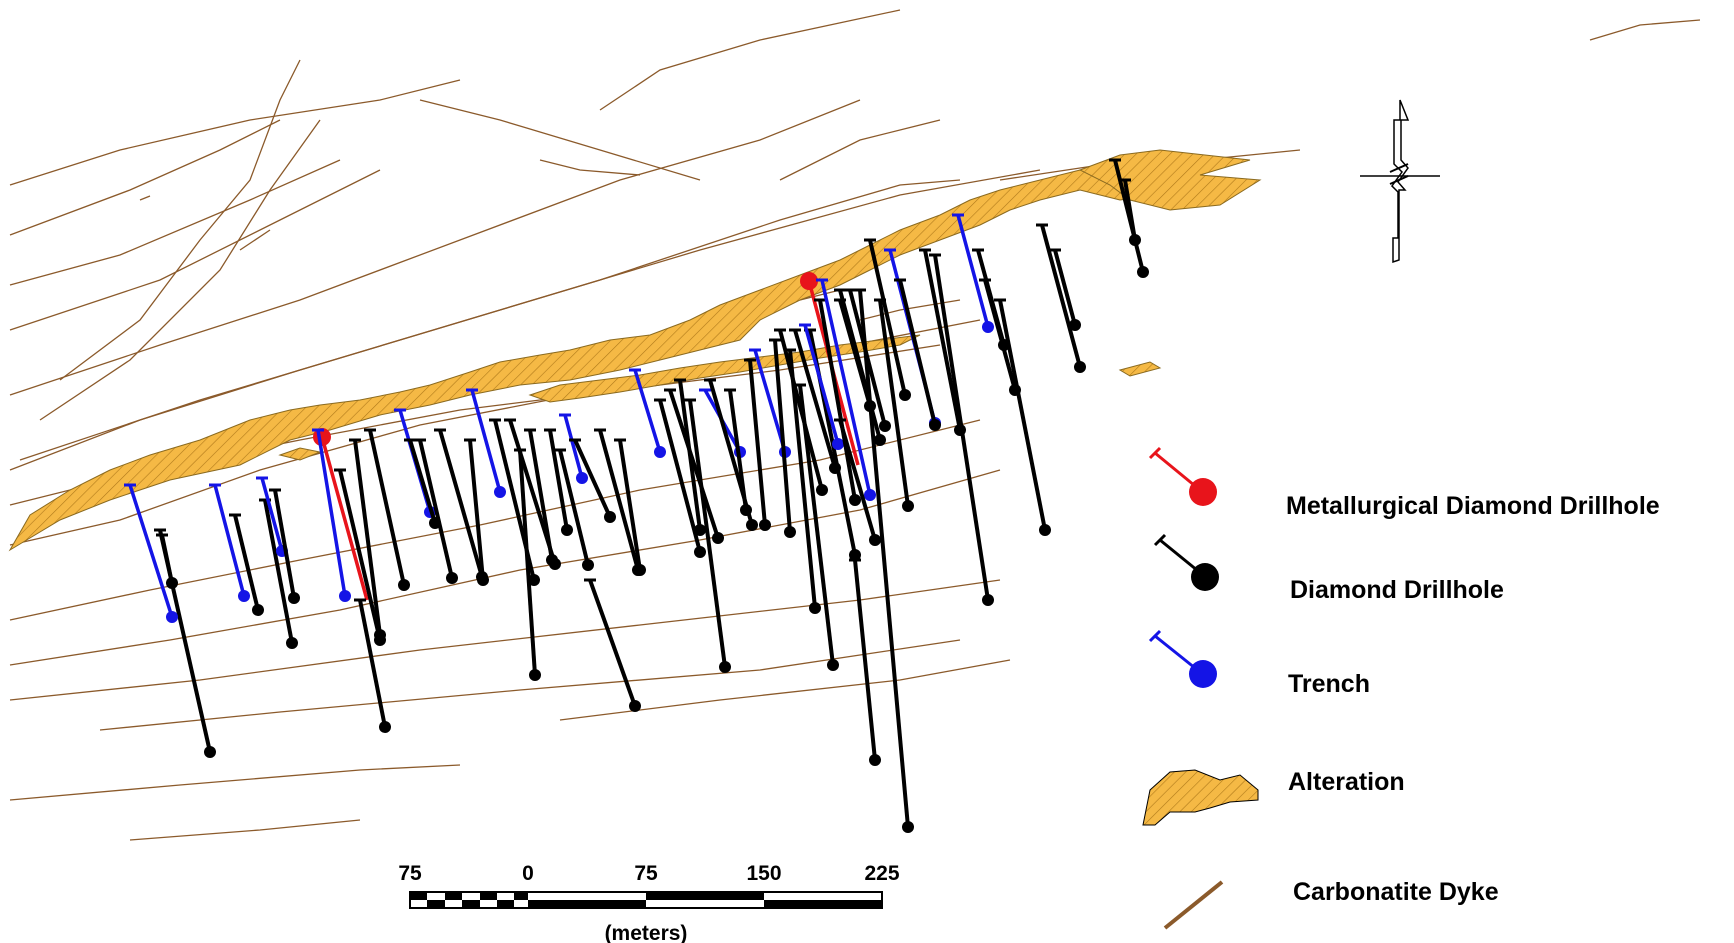 The image size is (1734, 943). I want to click on metallurgical-drillhole-trace, so click(344, 518).